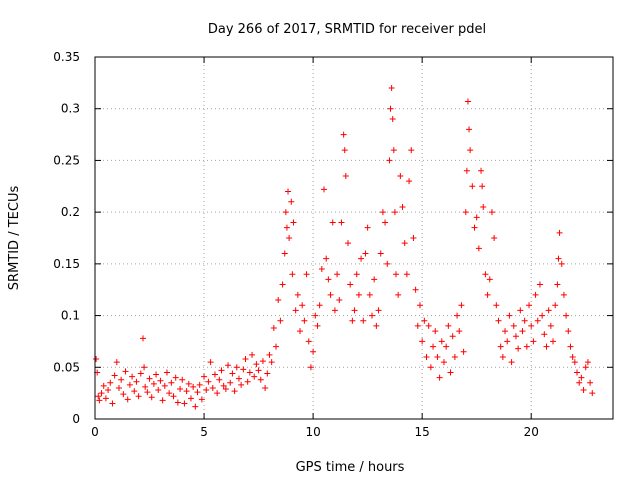  Describe the element at coordinates (350, 467) in the screenshot. I see `x-axis-label: GPS time / hours` at that location.